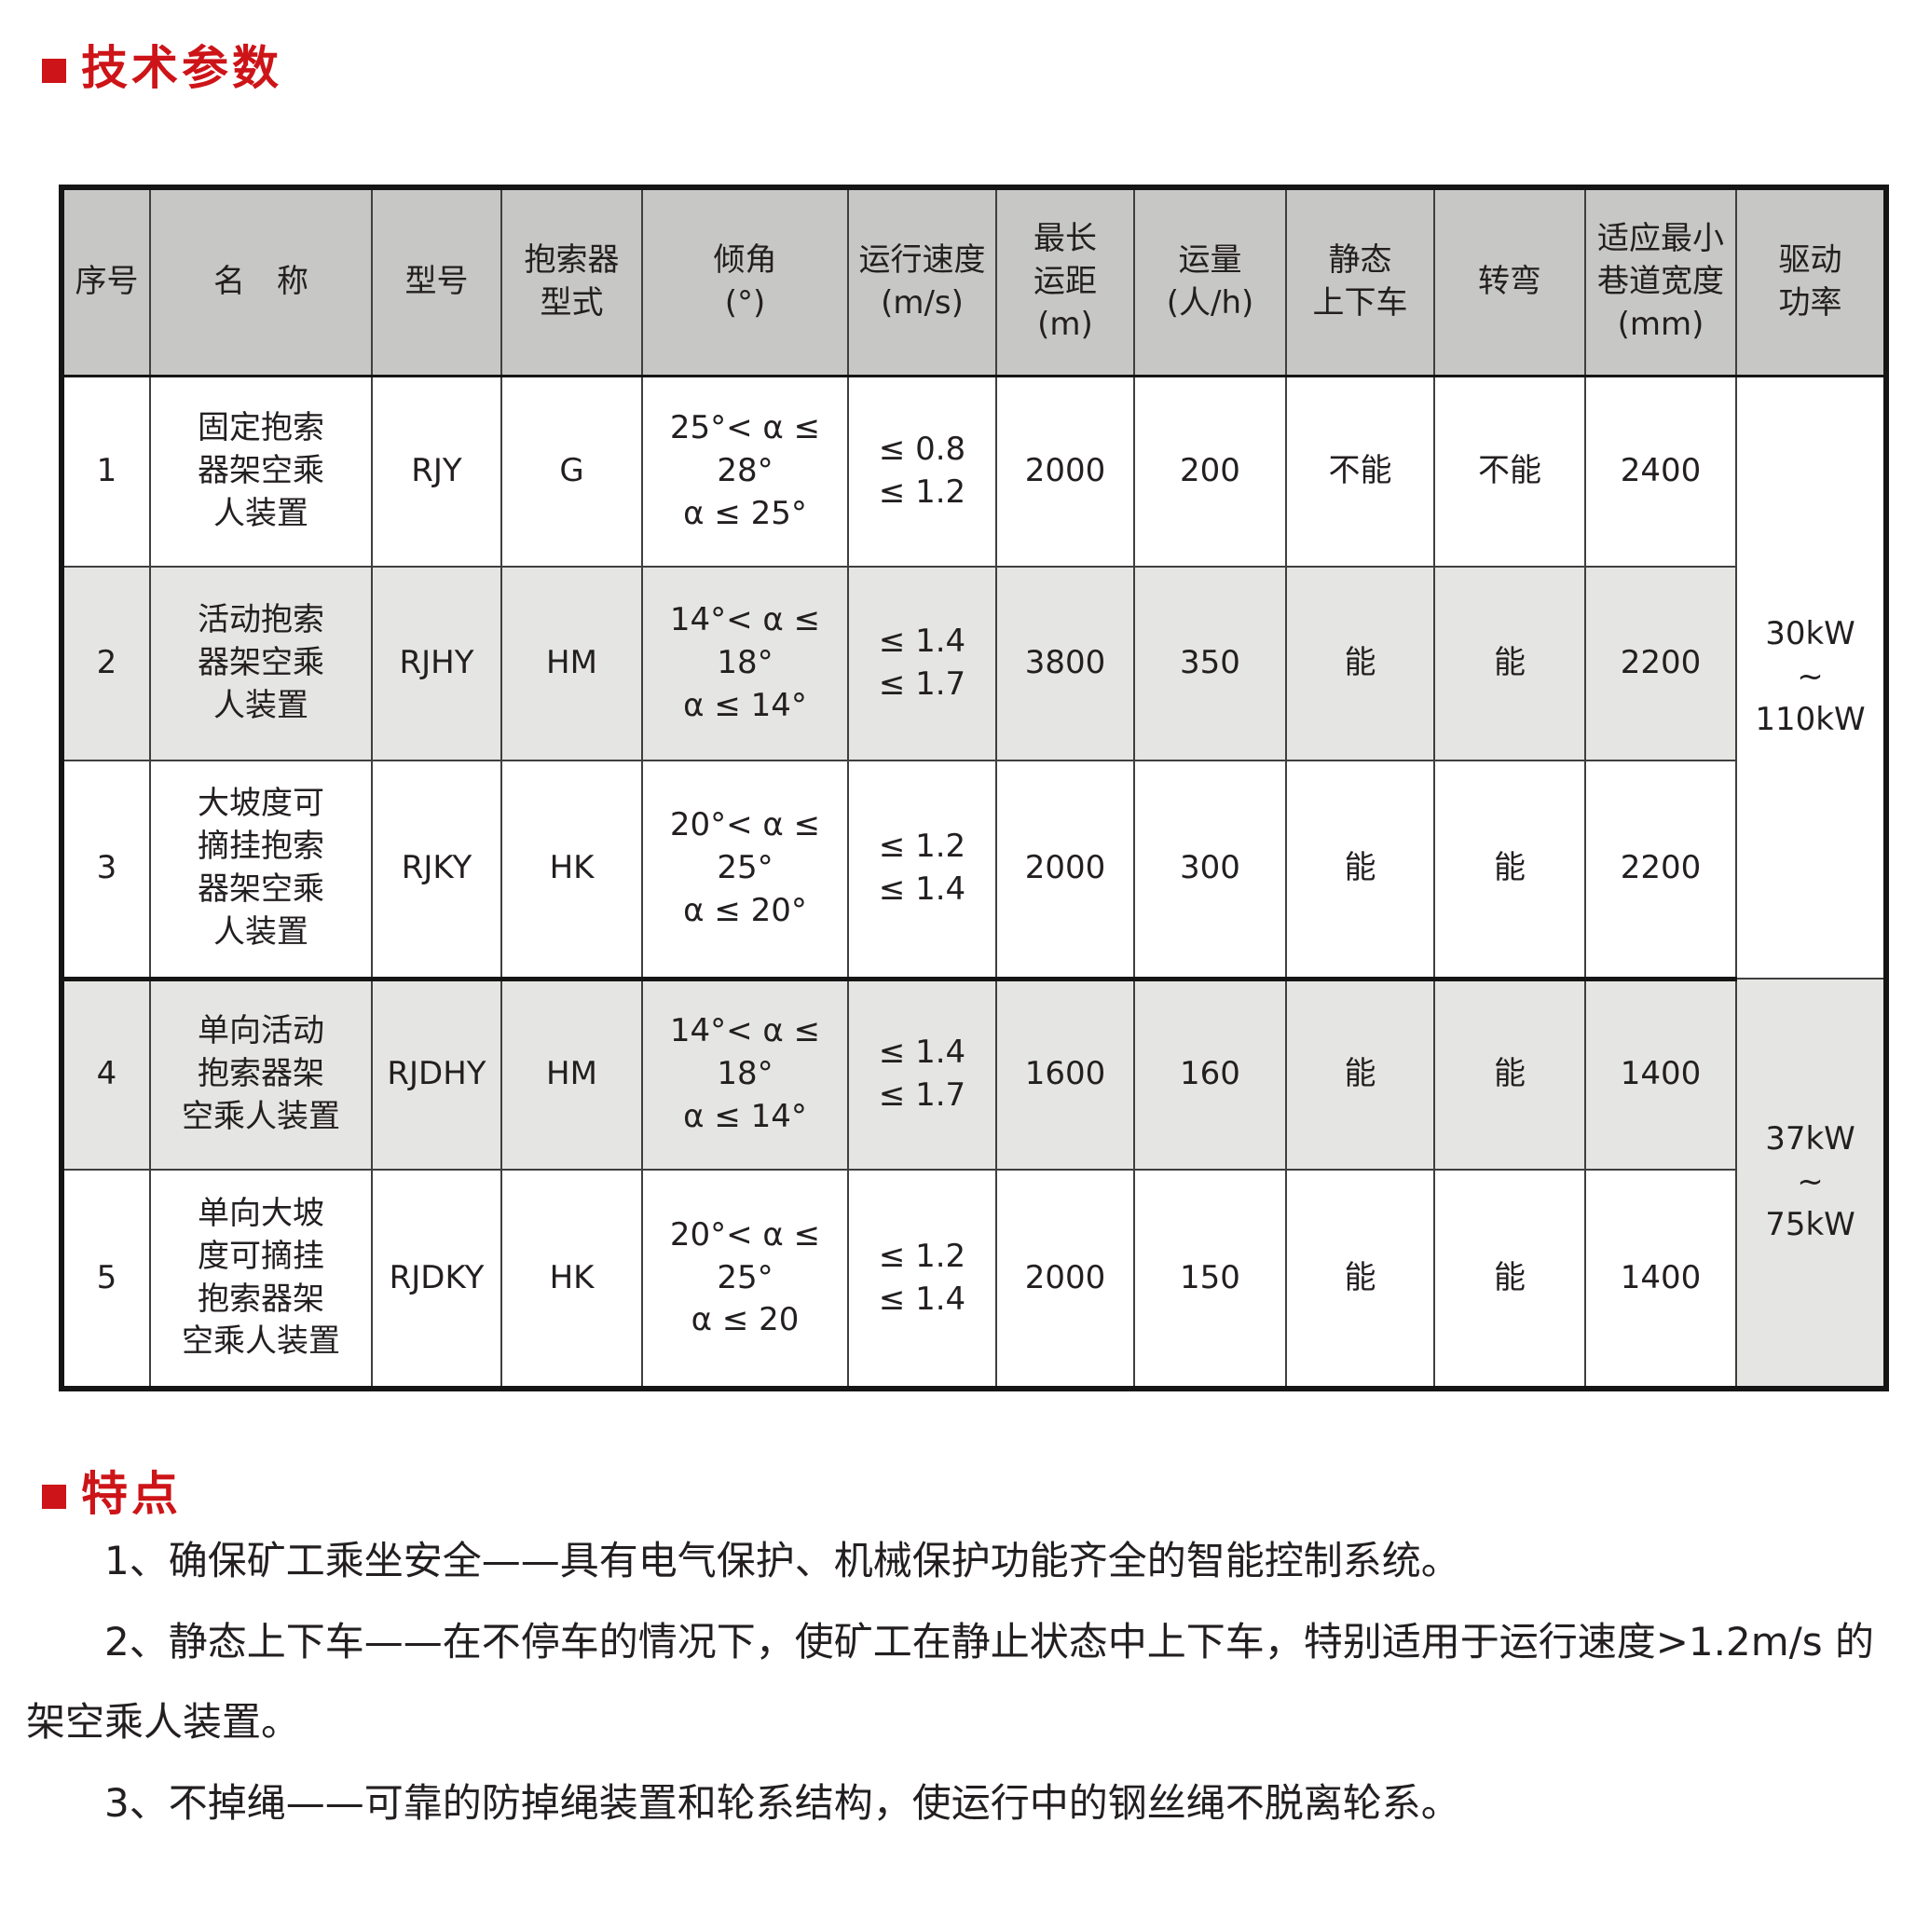 The width and height of the screenshot is (1930, 1932). Describe the element at coordinates (436, 1074) in the screenshot. I see `cell-model: RJDHY` at that location.